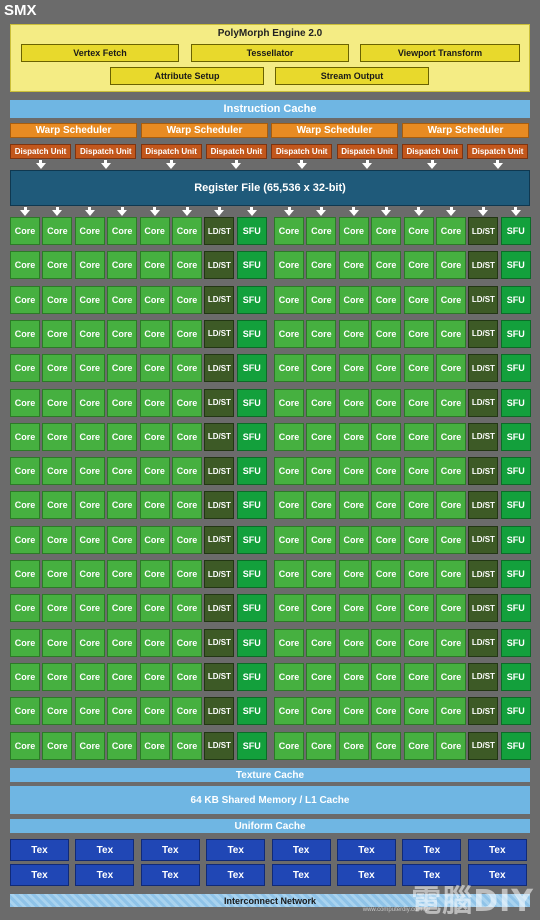 The image size is (540, 920). I want to click on stream-output-unit: Stream Output, so click(352, 76).